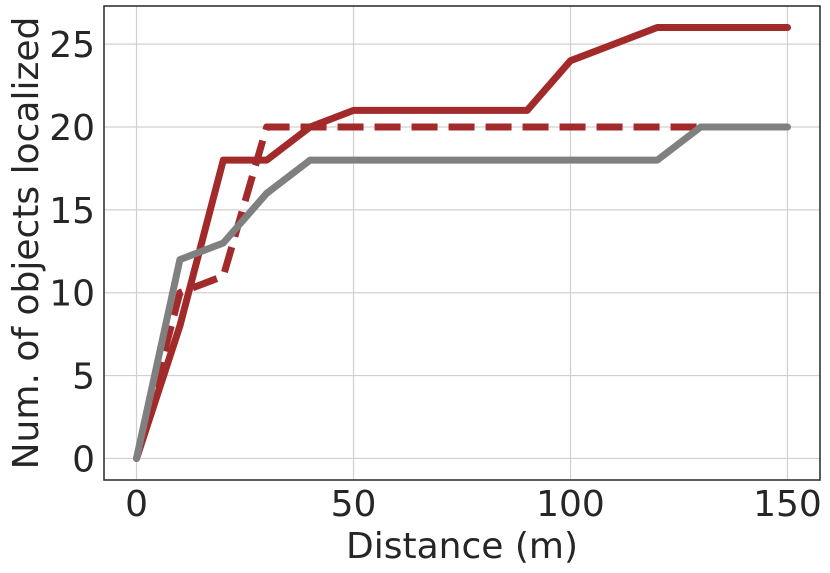 The width and height of the screenshot is (830, 573). What do you see at coordinates (72, 211) in the screenshot?
I see `y-tick-label: 15` at bounding box center [72, 211].